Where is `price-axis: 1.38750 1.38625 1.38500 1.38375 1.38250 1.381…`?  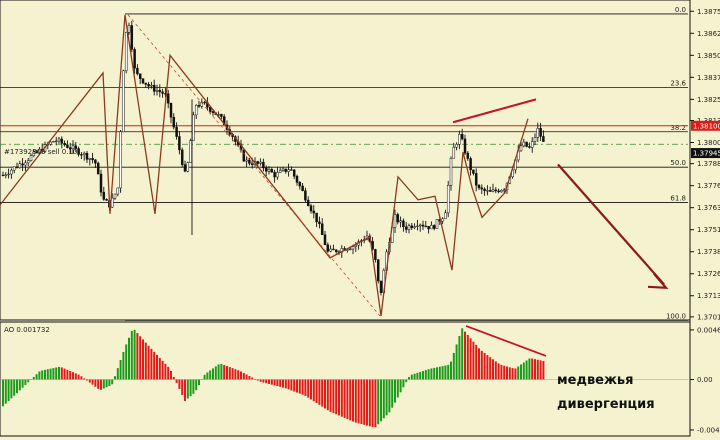 price-axis: 1.38750 1.38625 1.38500 1.38375 1.38250 1.381… is located at coordinates (705, 164).